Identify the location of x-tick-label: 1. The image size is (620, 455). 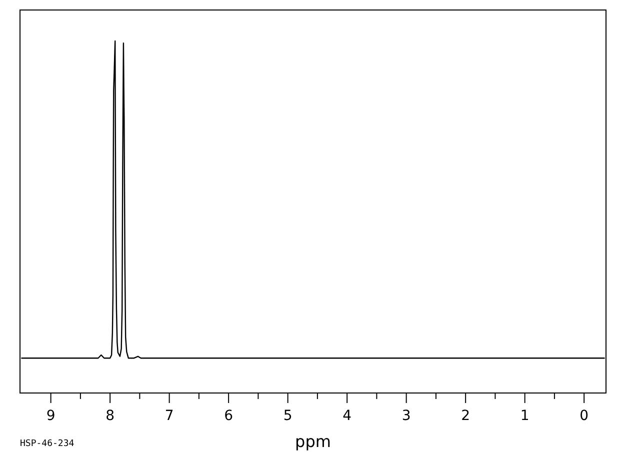
(525, 416).